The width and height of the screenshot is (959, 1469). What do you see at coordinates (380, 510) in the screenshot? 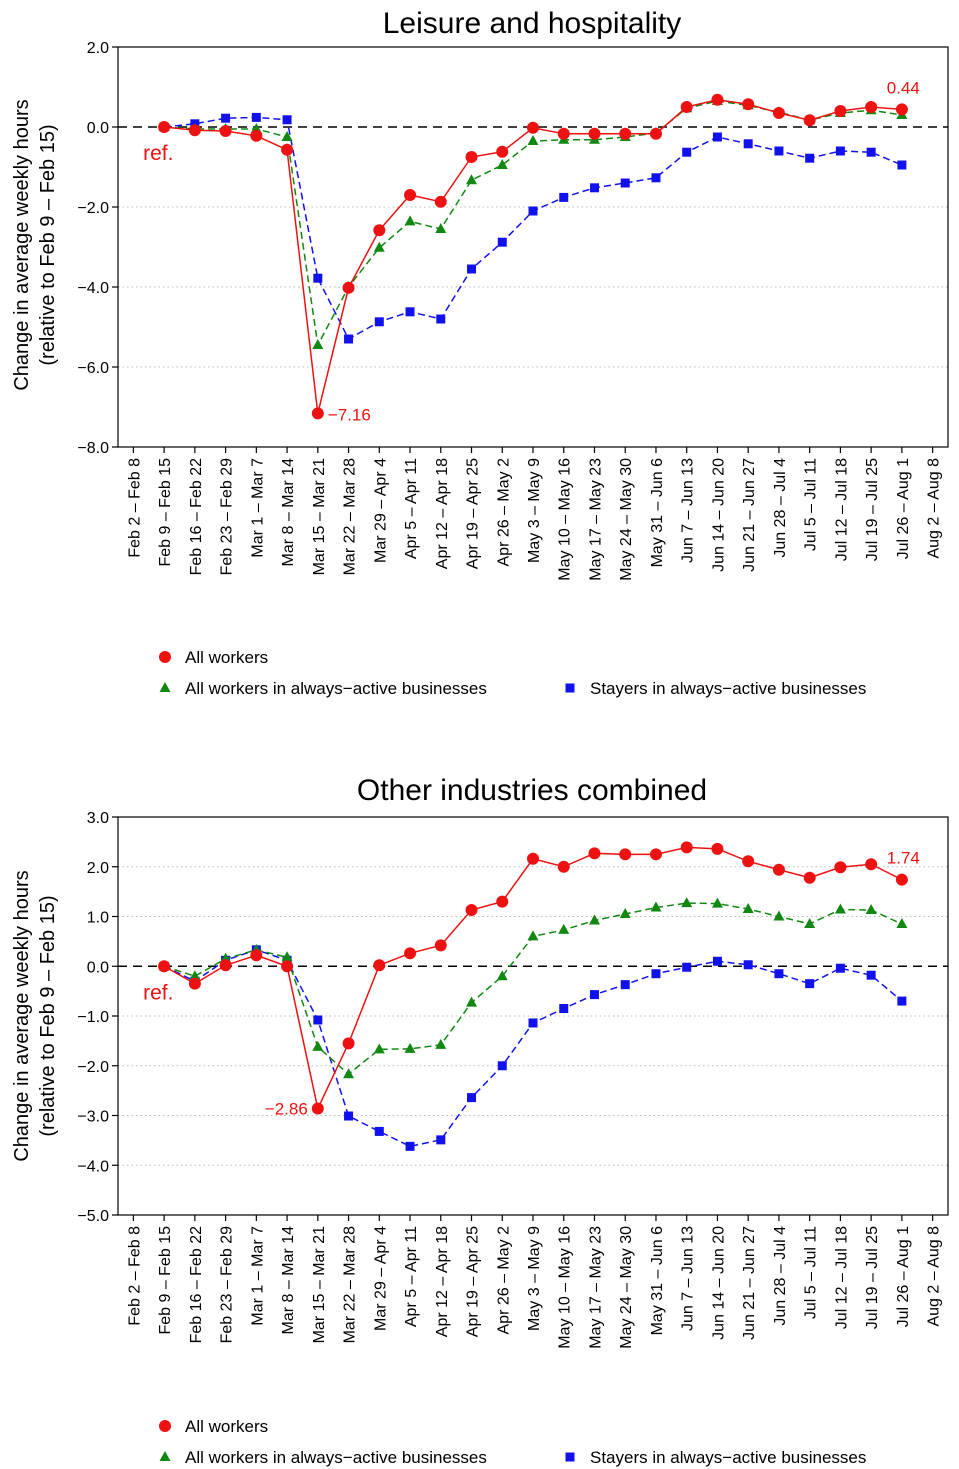
I see `x-tick-label: Mar 29 – Apr 4` at bounding box center [380, 510].